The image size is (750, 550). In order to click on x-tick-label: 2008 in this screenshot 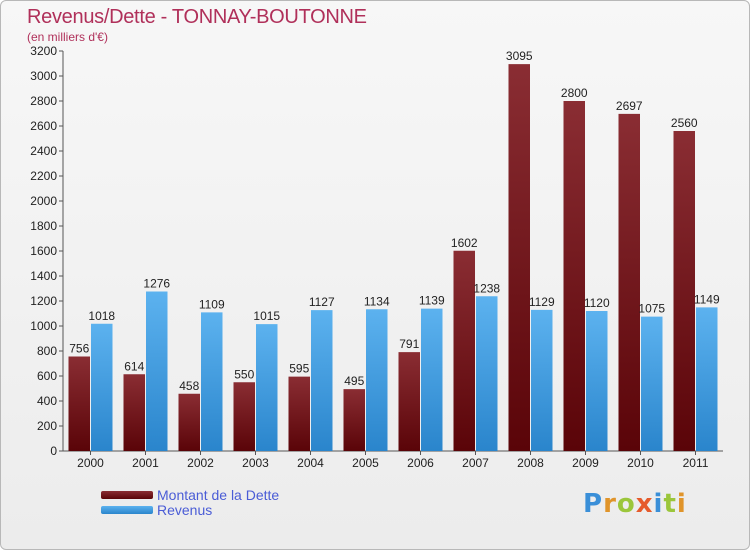, I will do `click(530, 463)`.